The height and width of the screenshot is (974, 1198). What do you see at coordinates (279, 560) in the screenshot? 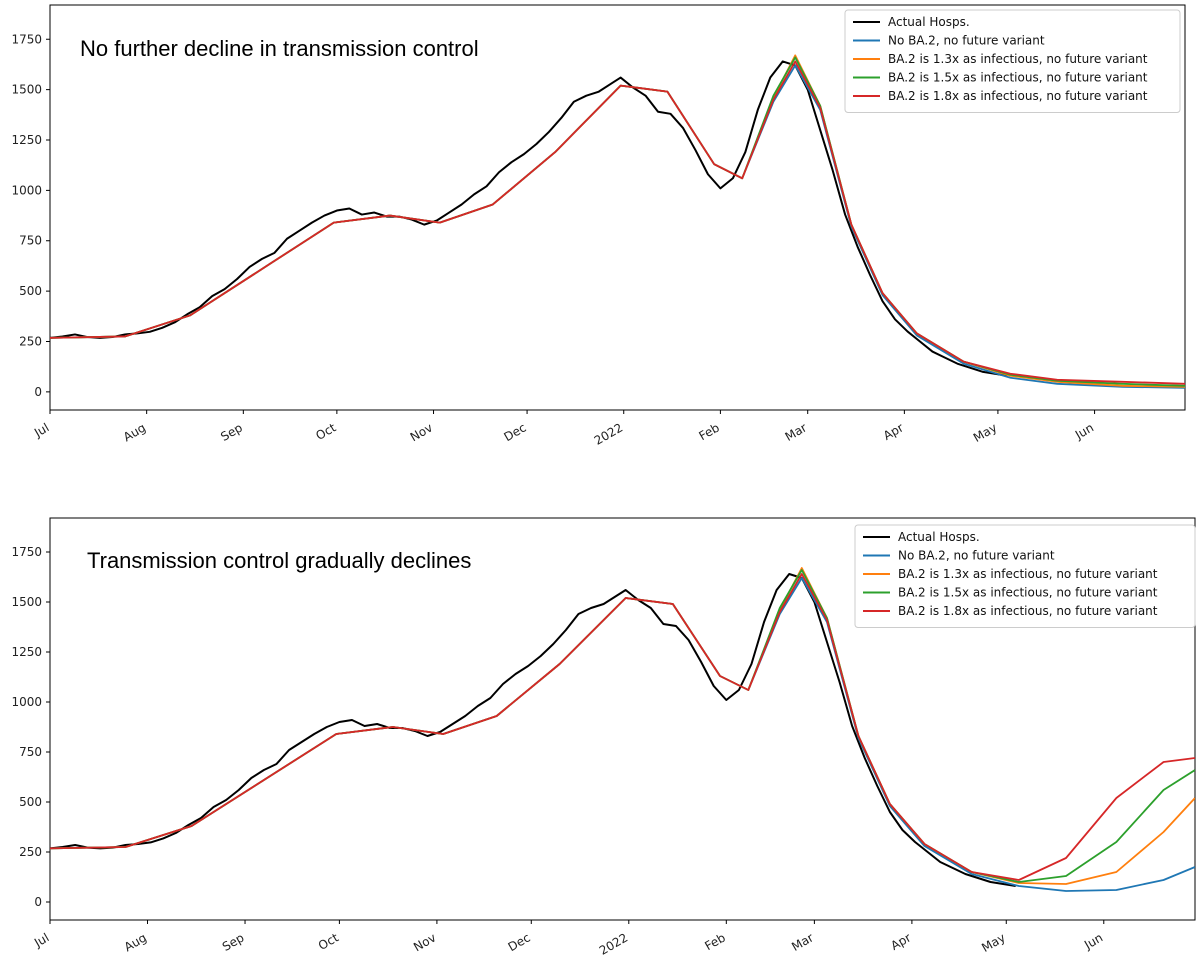
I see `panel-title: Transmission control gradually declines` at bounding box center [279, 560].